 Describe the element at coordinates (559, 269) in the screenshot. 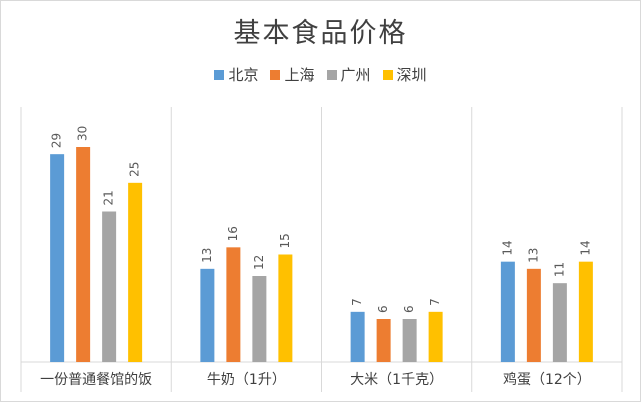

I see `data-label: 11` at that location.